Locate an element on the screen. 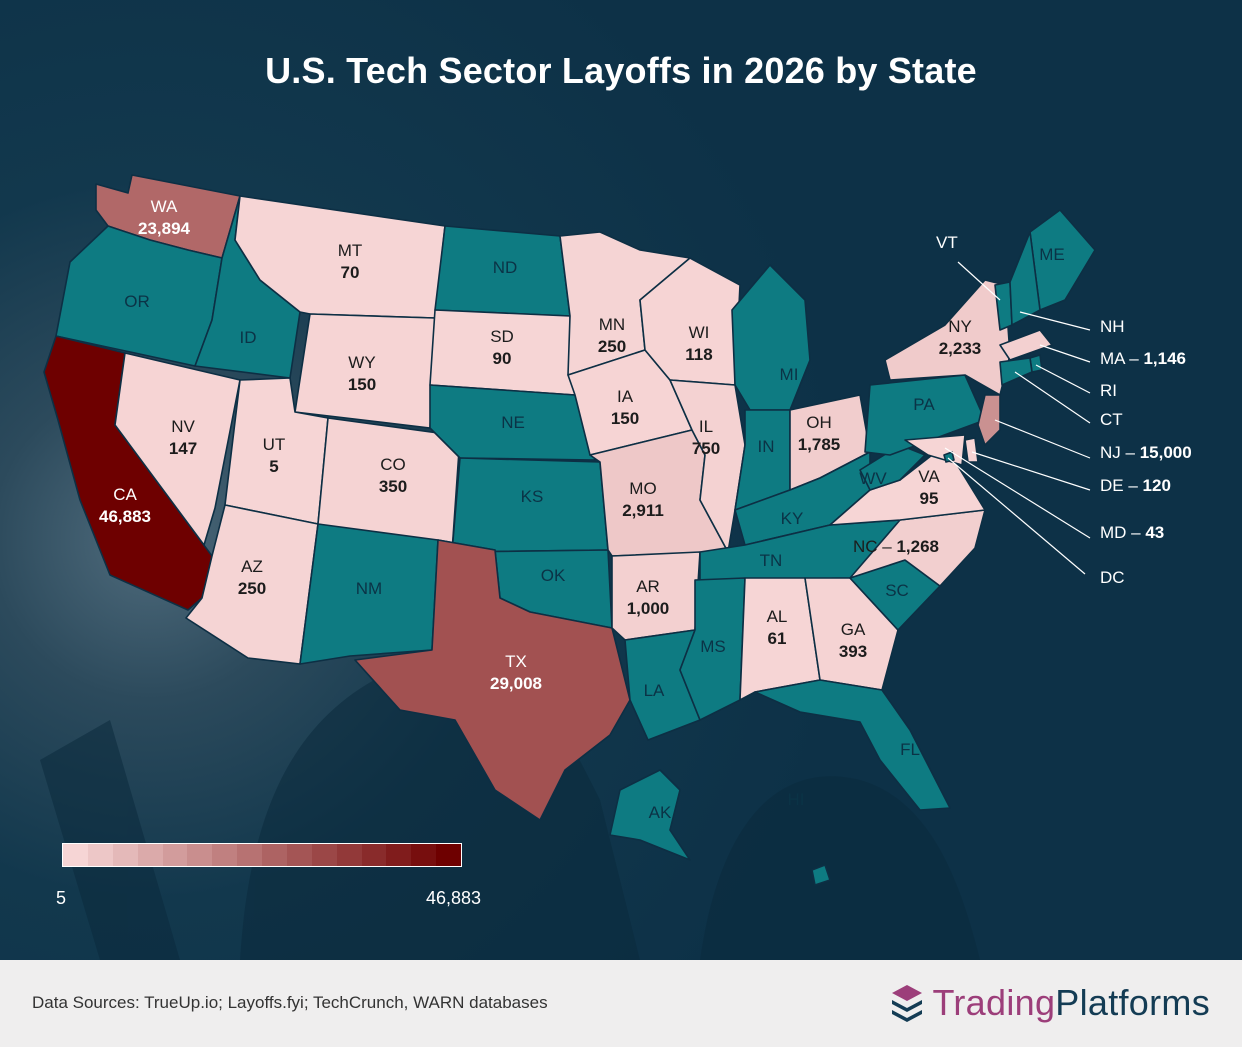 Image resolution: width=1242 pixels, height=1047 pixels. state-fl is located at coordinates (852, 745).